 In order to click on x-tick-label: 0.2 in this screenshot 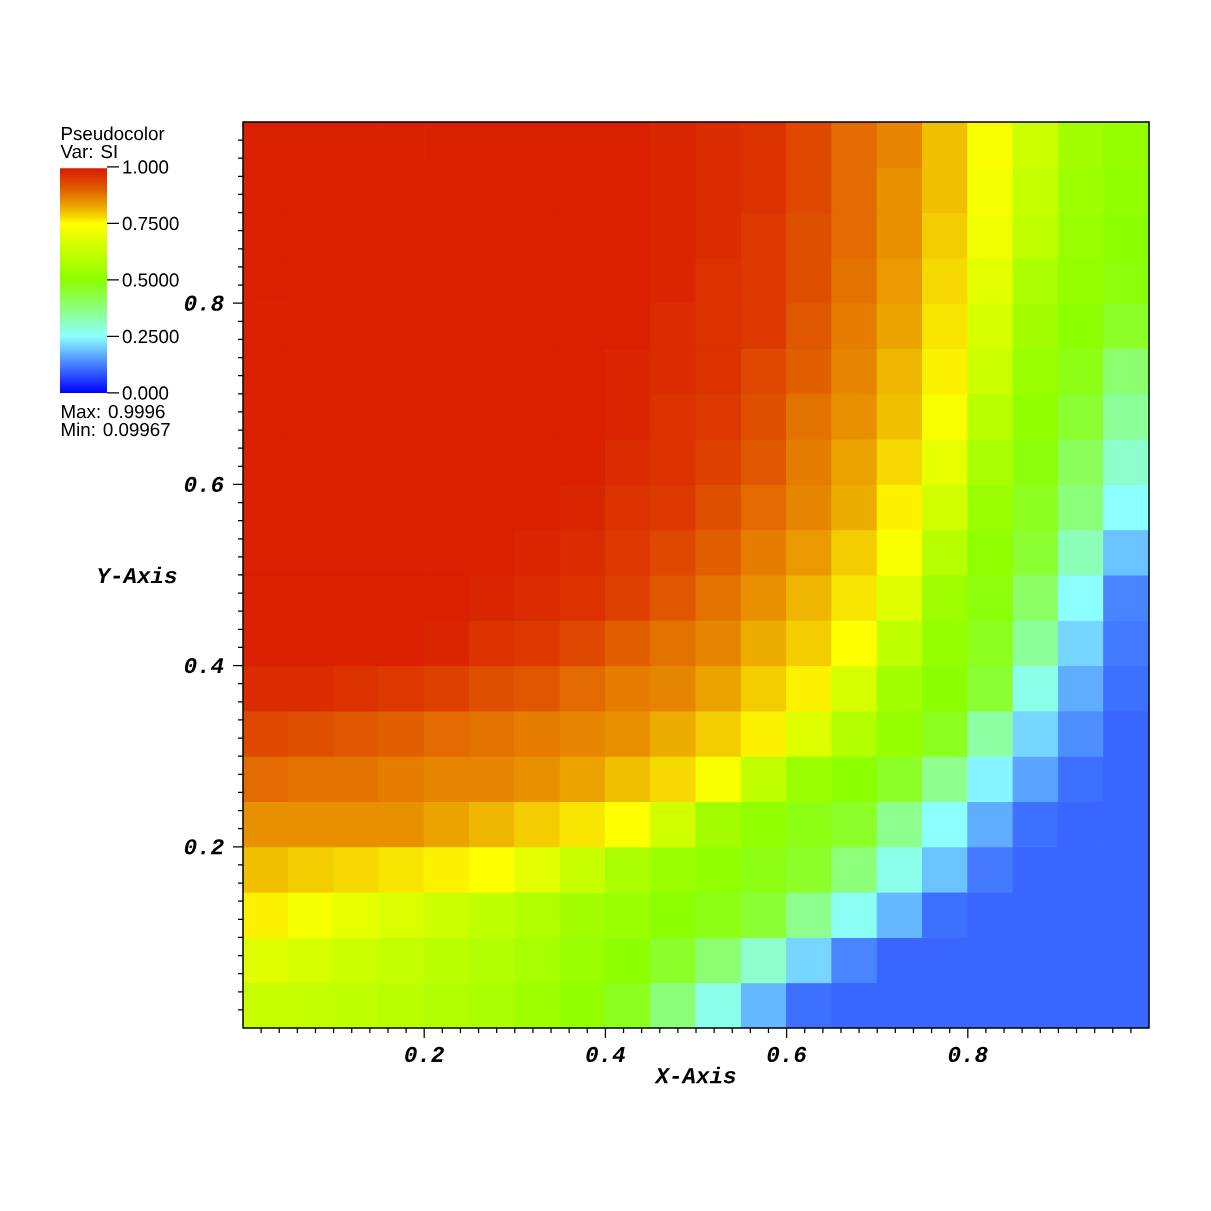, I will do `click(424, 1054)`.